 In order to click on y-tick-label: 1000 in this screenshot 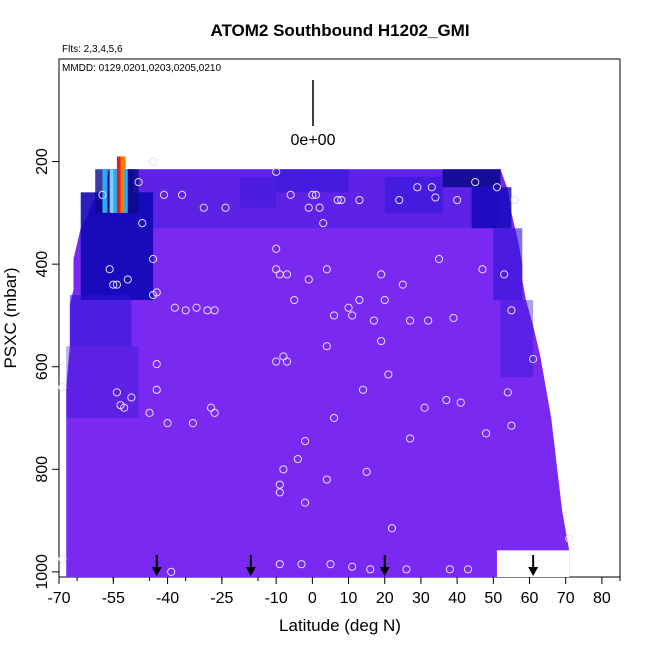, I will do `click(42, 572)`.